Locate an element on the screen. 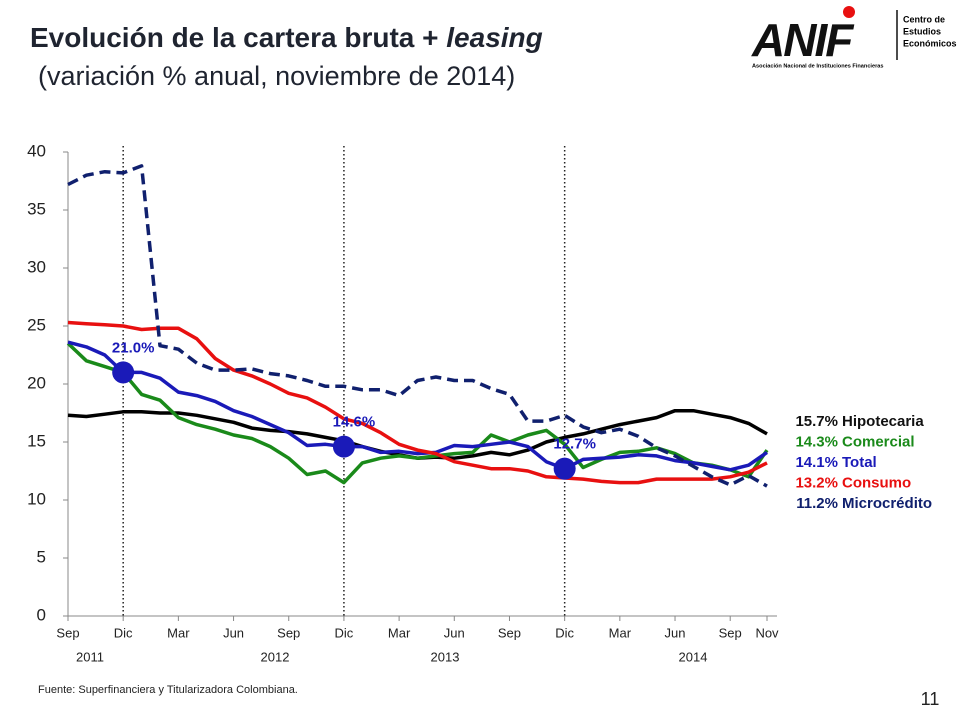 This screenshot has height=720, width=960. point-label: 14.6% is located at coordinates (354, 422).